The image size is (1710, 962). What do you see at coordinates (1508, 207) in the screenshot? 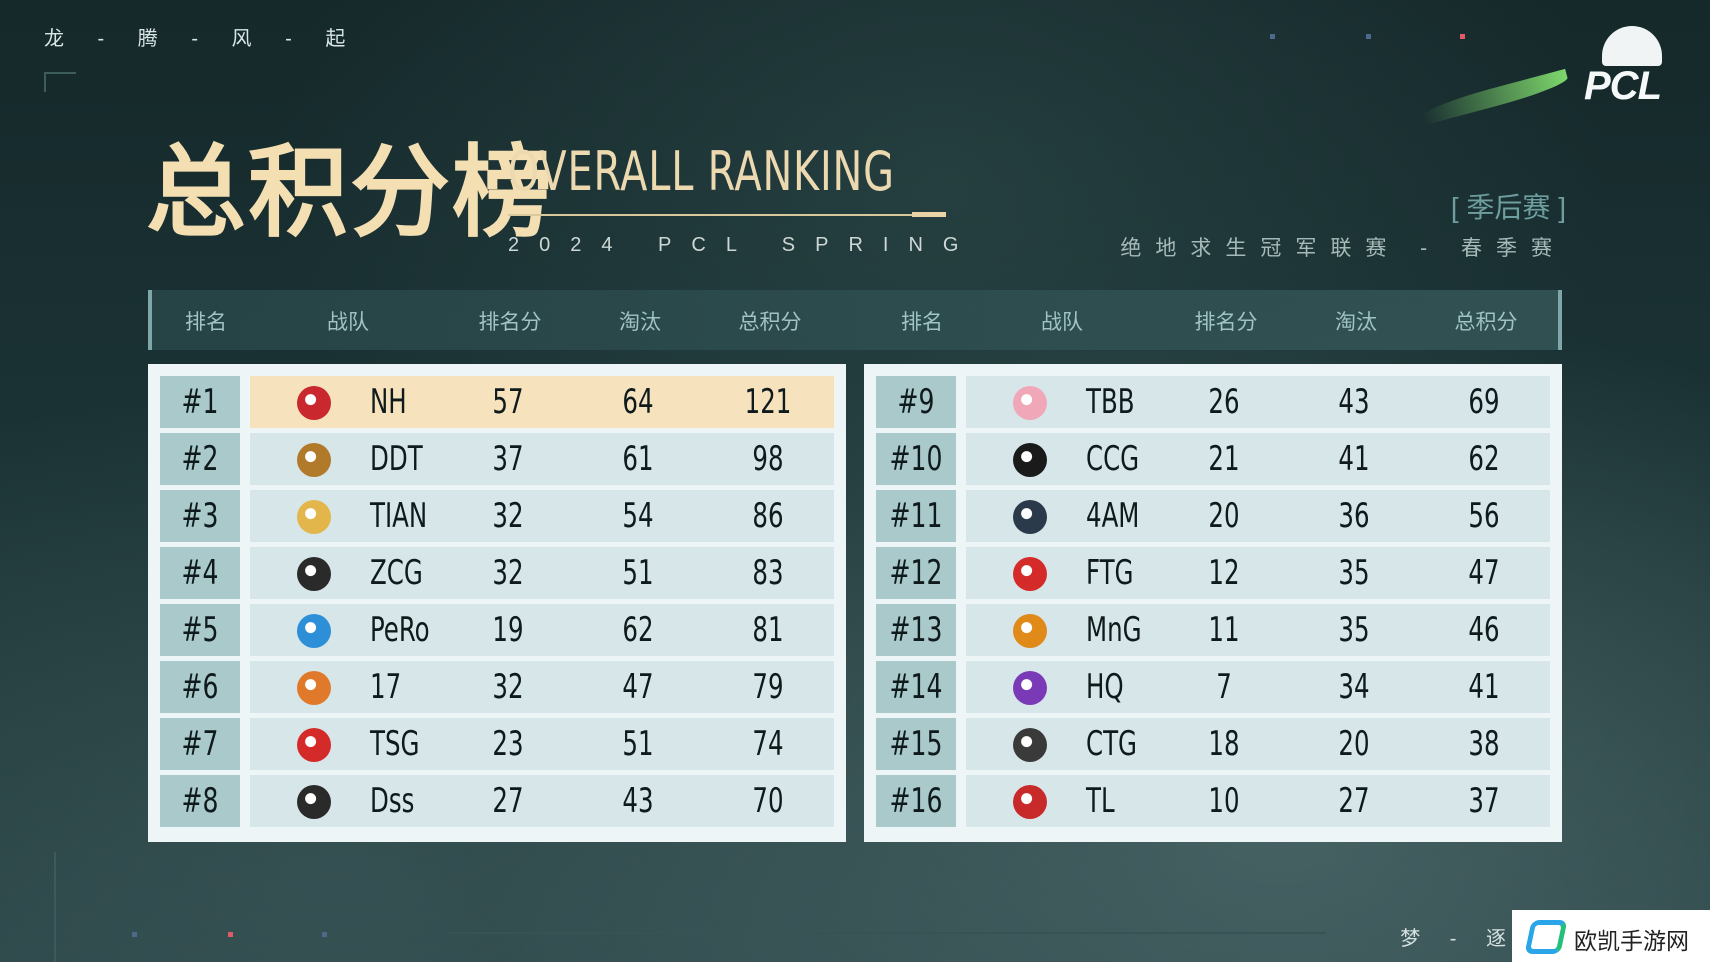
I see `season-stage: [ 季后赛 ]` at bounding box center [1508, 207].